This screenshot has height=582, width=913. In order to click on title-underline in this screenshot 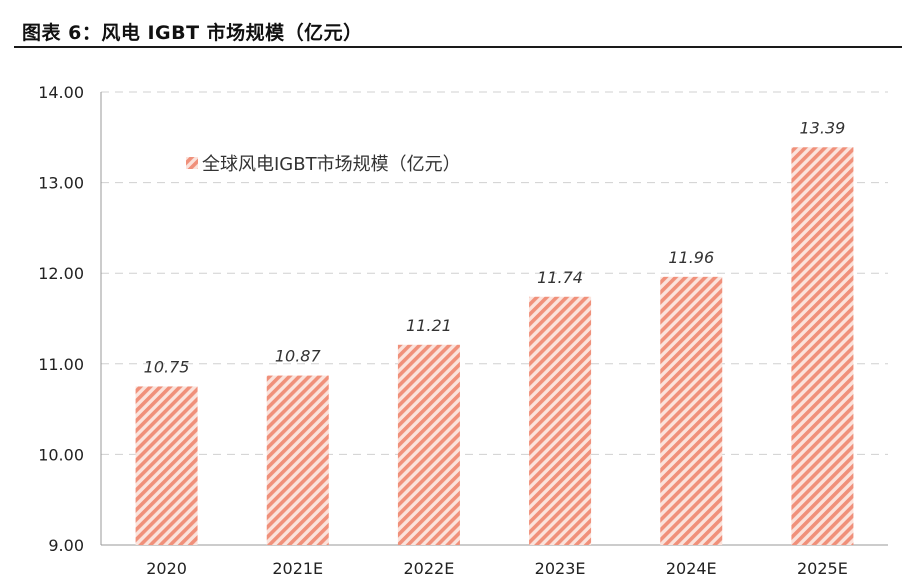, I will do `click(458, 47)`.